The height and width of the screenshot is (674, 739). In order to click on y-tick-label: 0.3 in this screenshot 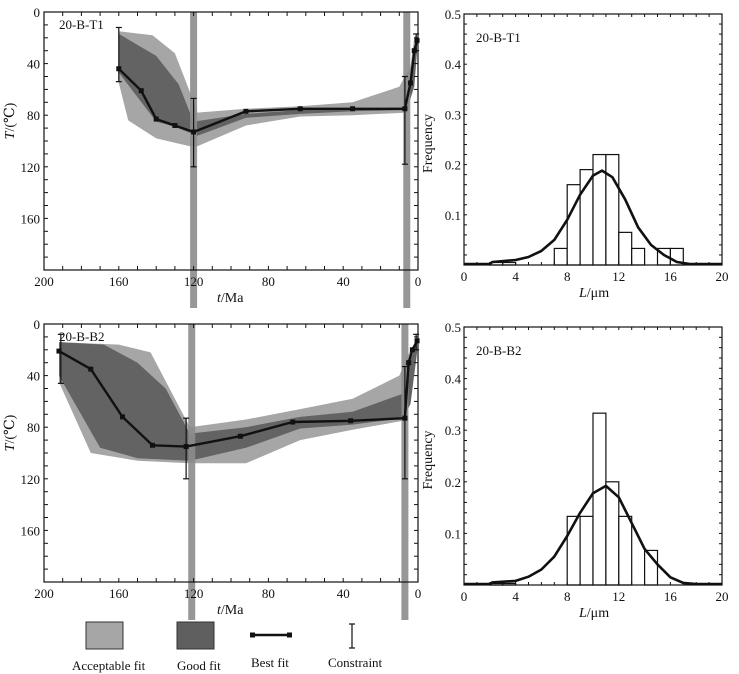, I will do `click(453, 430)`.